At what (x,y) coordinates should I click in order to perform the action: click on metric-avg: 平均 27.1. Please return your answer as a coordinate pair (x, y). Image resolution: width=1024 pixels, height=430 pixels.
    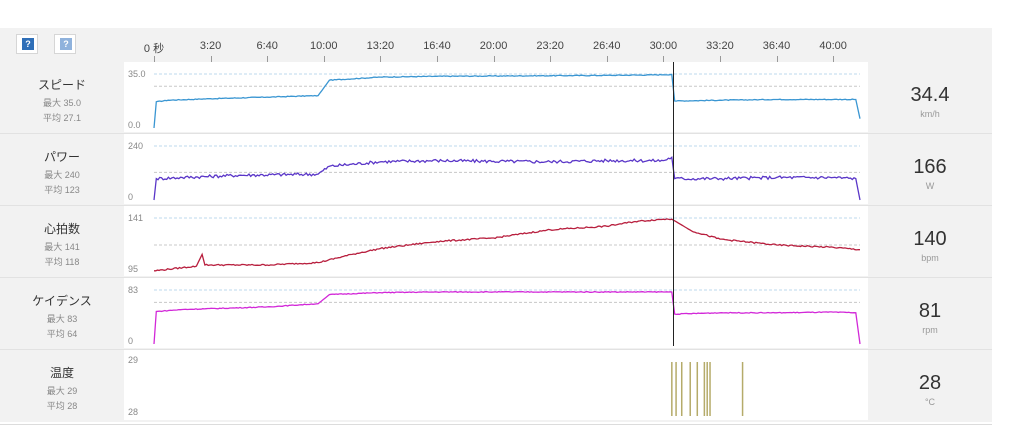
    Looking at the image, I should click on (62, 118).